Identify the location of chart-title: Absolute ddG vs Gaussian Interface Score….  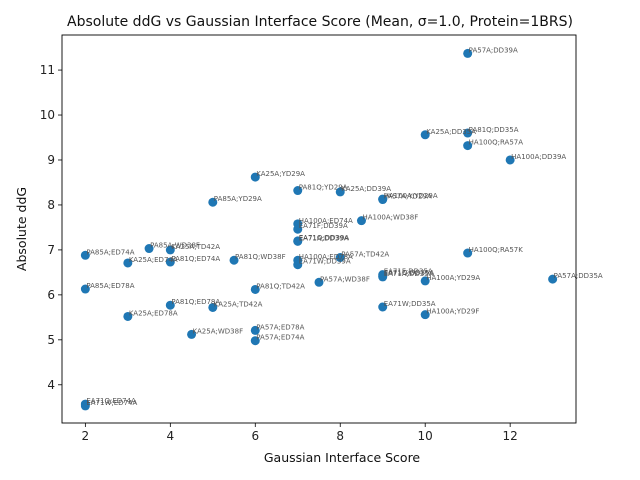
(320, 22).